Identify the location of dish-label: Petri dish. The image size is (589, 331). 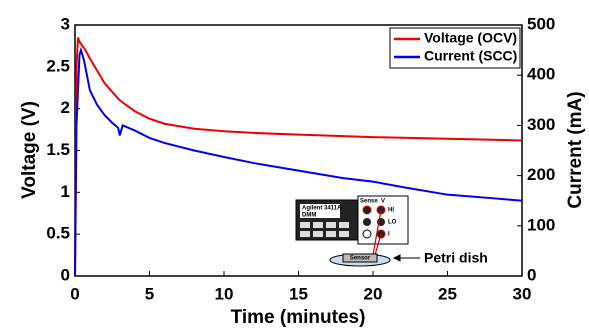
(456, 258).